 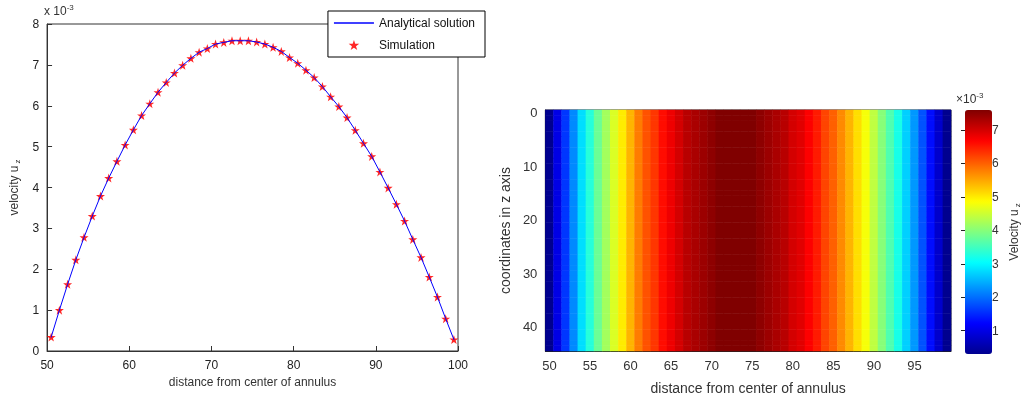 What do you see at coordinates (505, 230) in the screenshot?
I see `y-axis-title: coordinates in z axis` at bounding box center [505, 230].